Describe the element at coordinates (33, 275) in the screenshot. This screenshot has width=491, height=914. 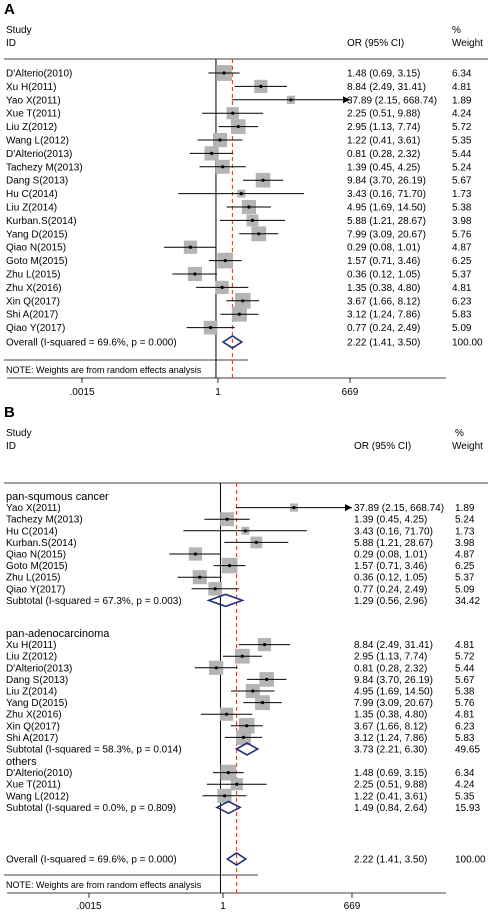
I see `study-name: Zhu L(2015)` at that location.